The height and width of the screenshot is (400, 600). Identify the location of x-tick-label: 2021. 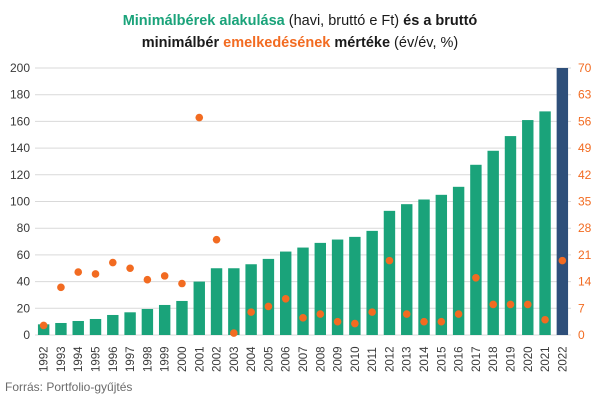
(546, 359).